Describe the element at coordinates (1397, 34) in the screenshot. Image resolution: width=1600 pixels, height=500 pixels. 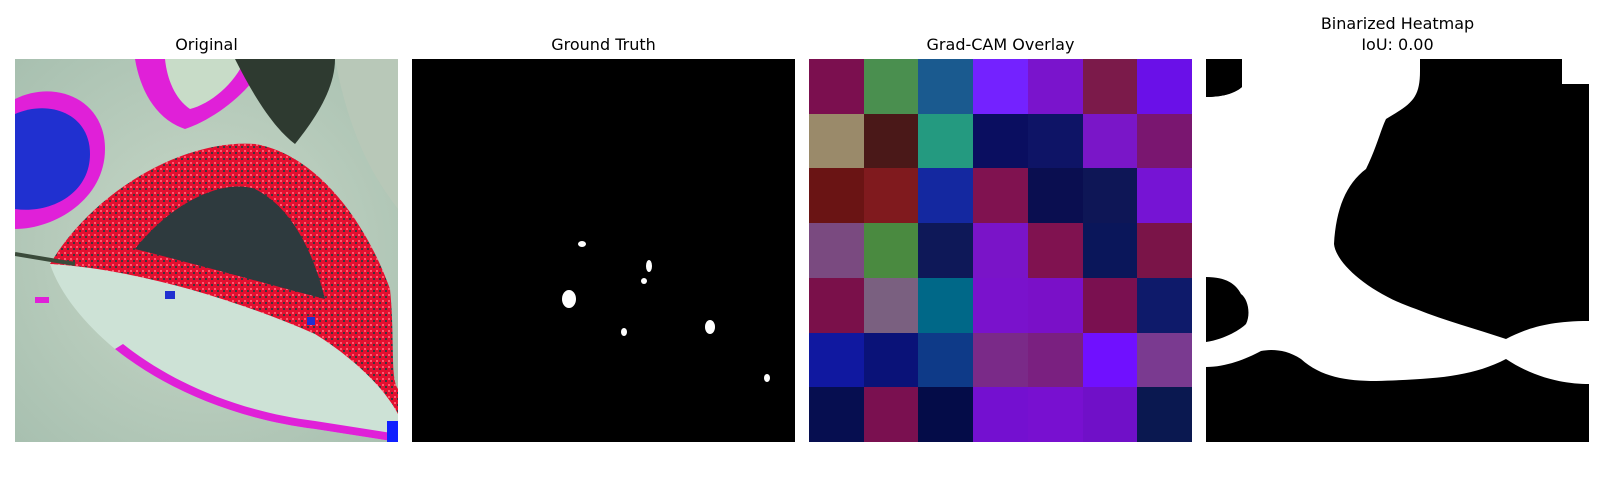
I see `binarized-title: Binarized Heatmap IoU: 0.00` at that location.